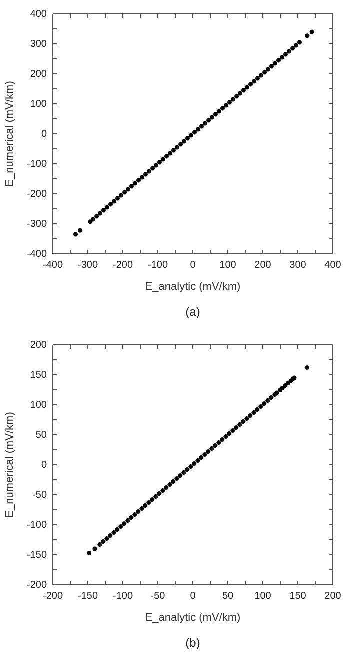 This screenshot has width=343, height=663. I want to click on y-tick-label: -300, so click(37, 224).